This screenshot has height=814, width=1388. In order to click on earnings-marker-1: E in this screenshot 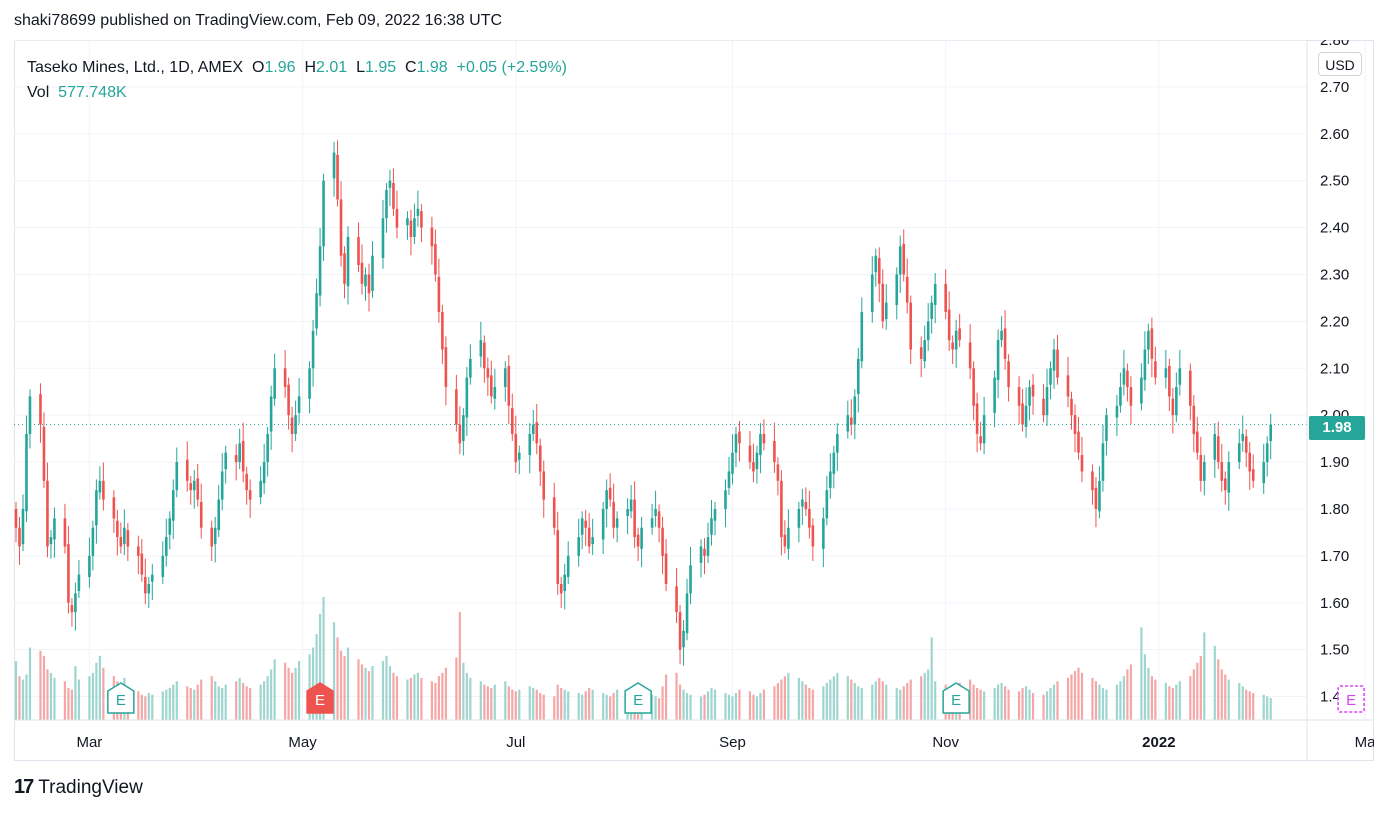, I will do `click(320, 698)`.